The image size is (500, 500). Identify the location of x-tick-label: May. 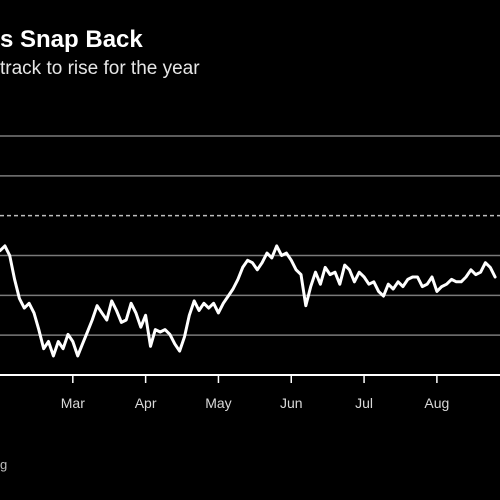
(218, 403).